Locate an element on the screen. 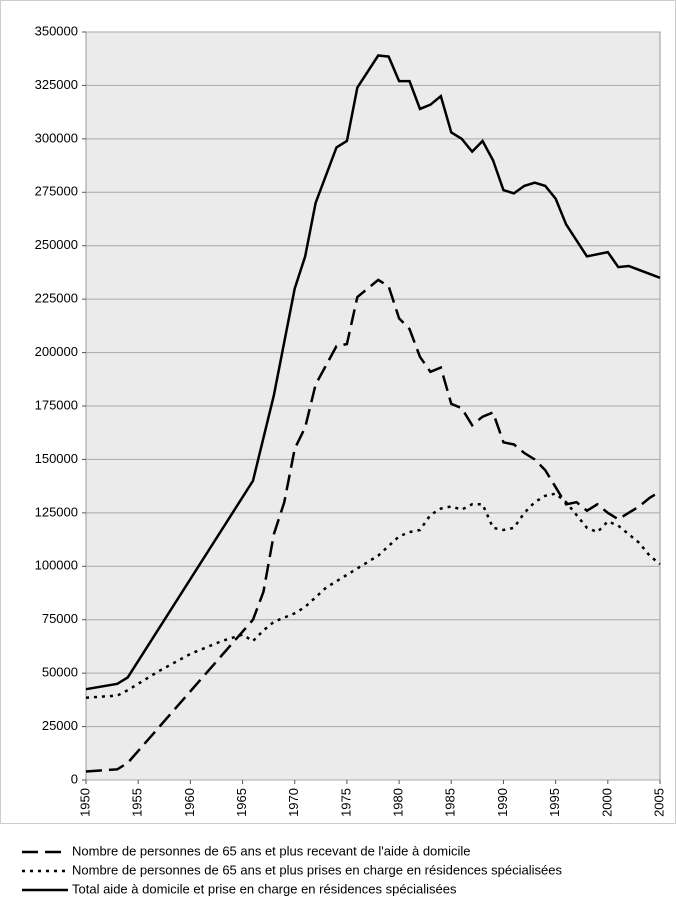 This screenshot has width=676, height=908. x-tick-label: 1955 is located at coordinates (137, 802).